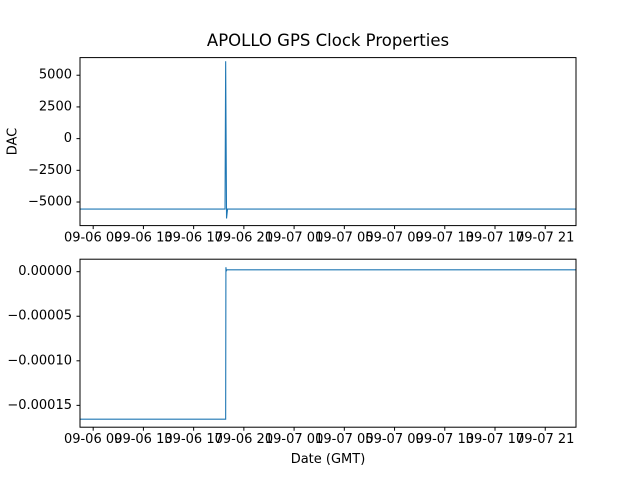 The image size is (640, 480). Describe the element at coordinates (328, 459) in the screenshot. I see `x-axis-label: Date (GMT)` at that location.